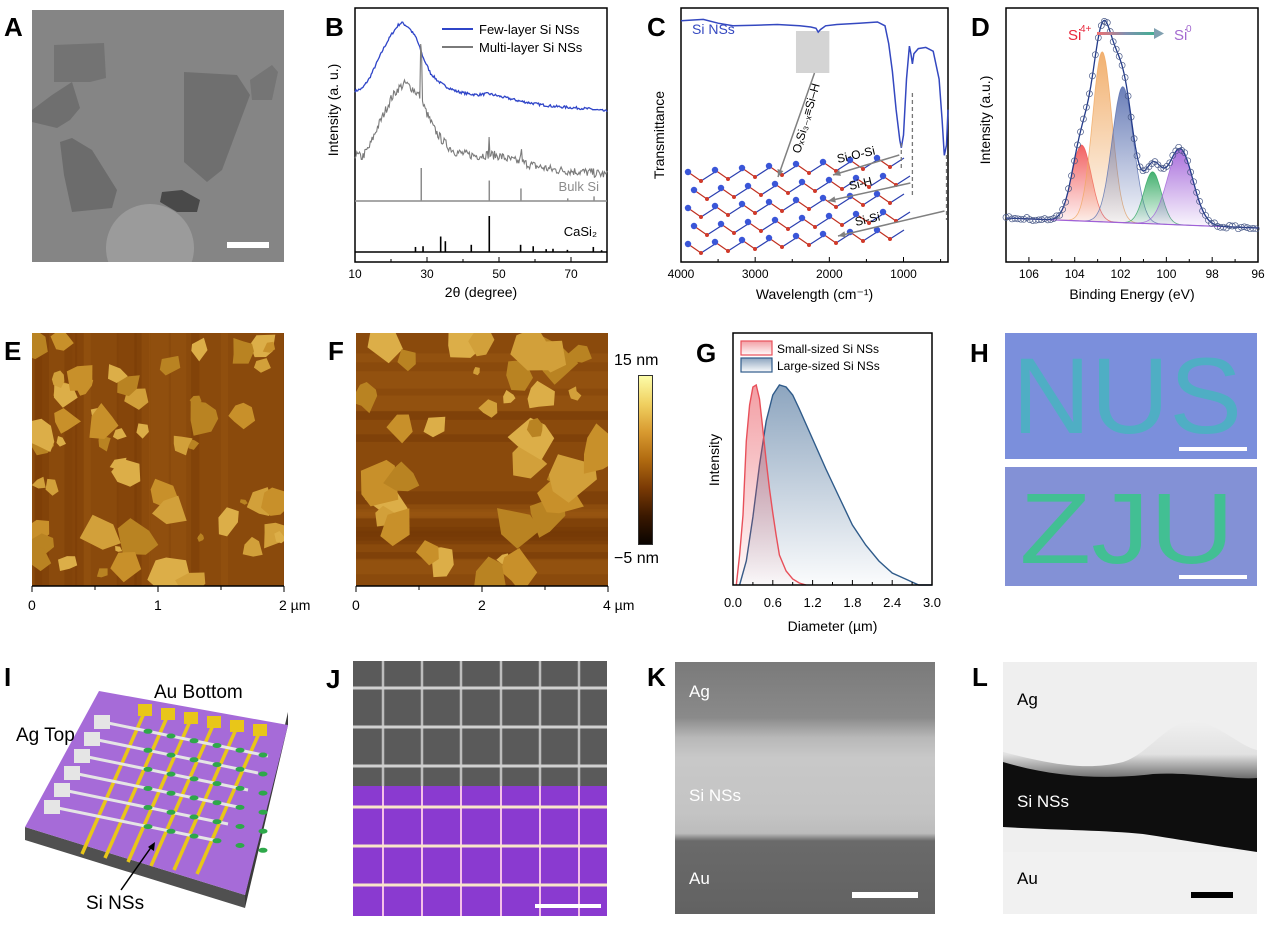 The image size is (1269, 928). I want to click on afm-image-small, so click(158, 459).